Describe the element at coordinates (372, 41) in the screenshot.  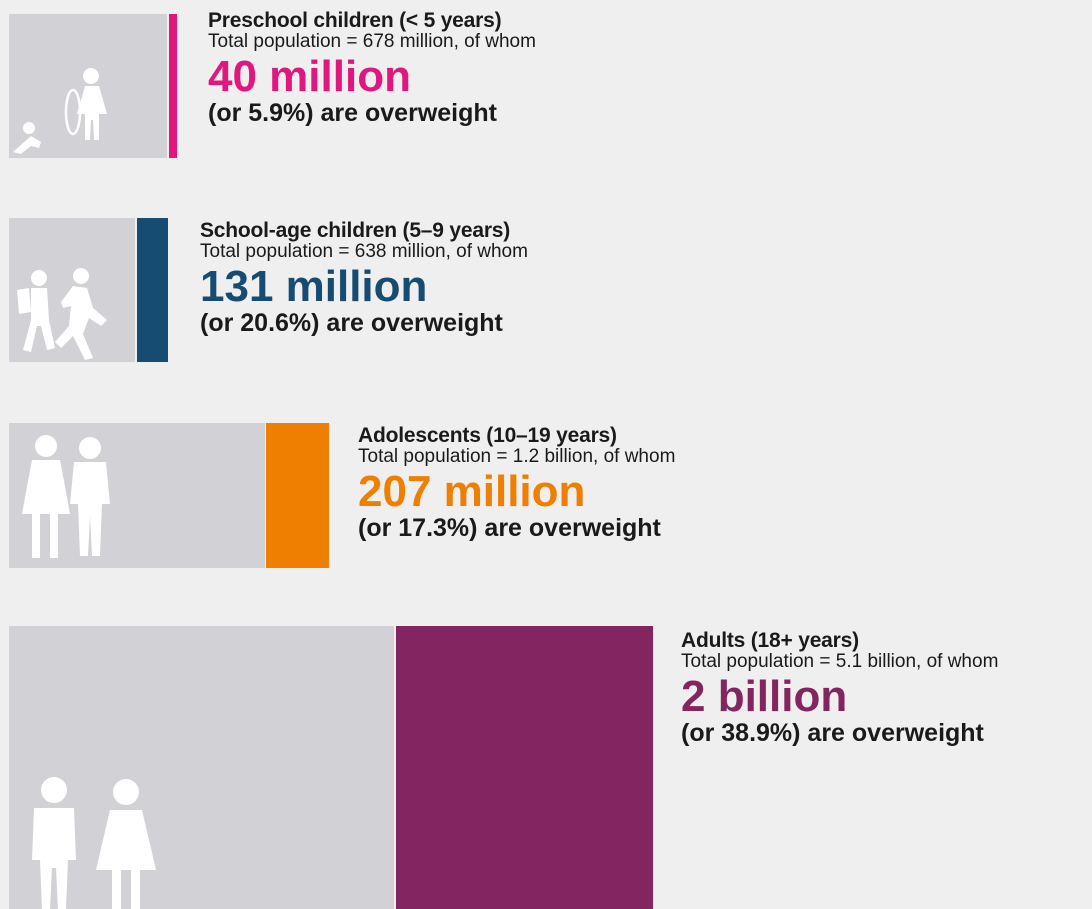
I see `total-population-text: Total population = 678 million, of whom` at that location.